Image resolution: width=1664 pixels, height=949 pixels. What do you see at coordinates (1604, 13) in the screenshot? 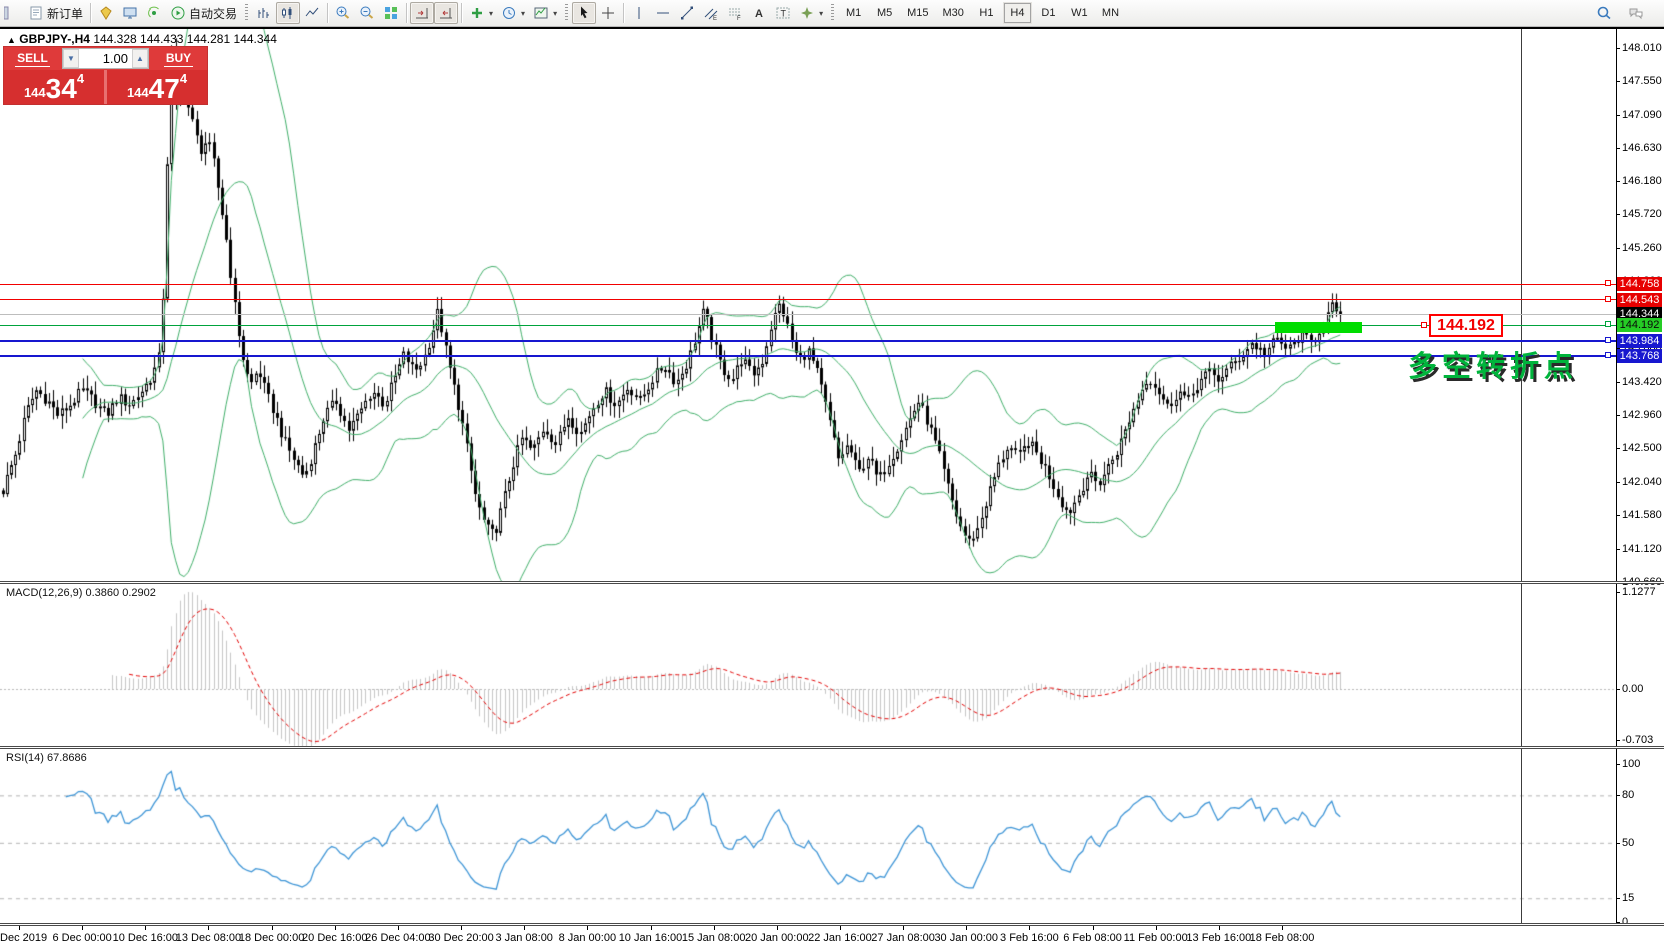
I see `search-button` at bounding box center [1604, 13].